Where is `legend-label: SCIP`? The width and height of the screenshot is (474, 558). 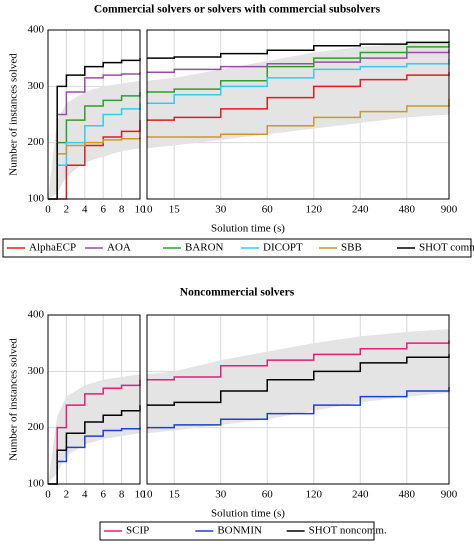 legend-label: SCIP is located at coordinates (137, 531).